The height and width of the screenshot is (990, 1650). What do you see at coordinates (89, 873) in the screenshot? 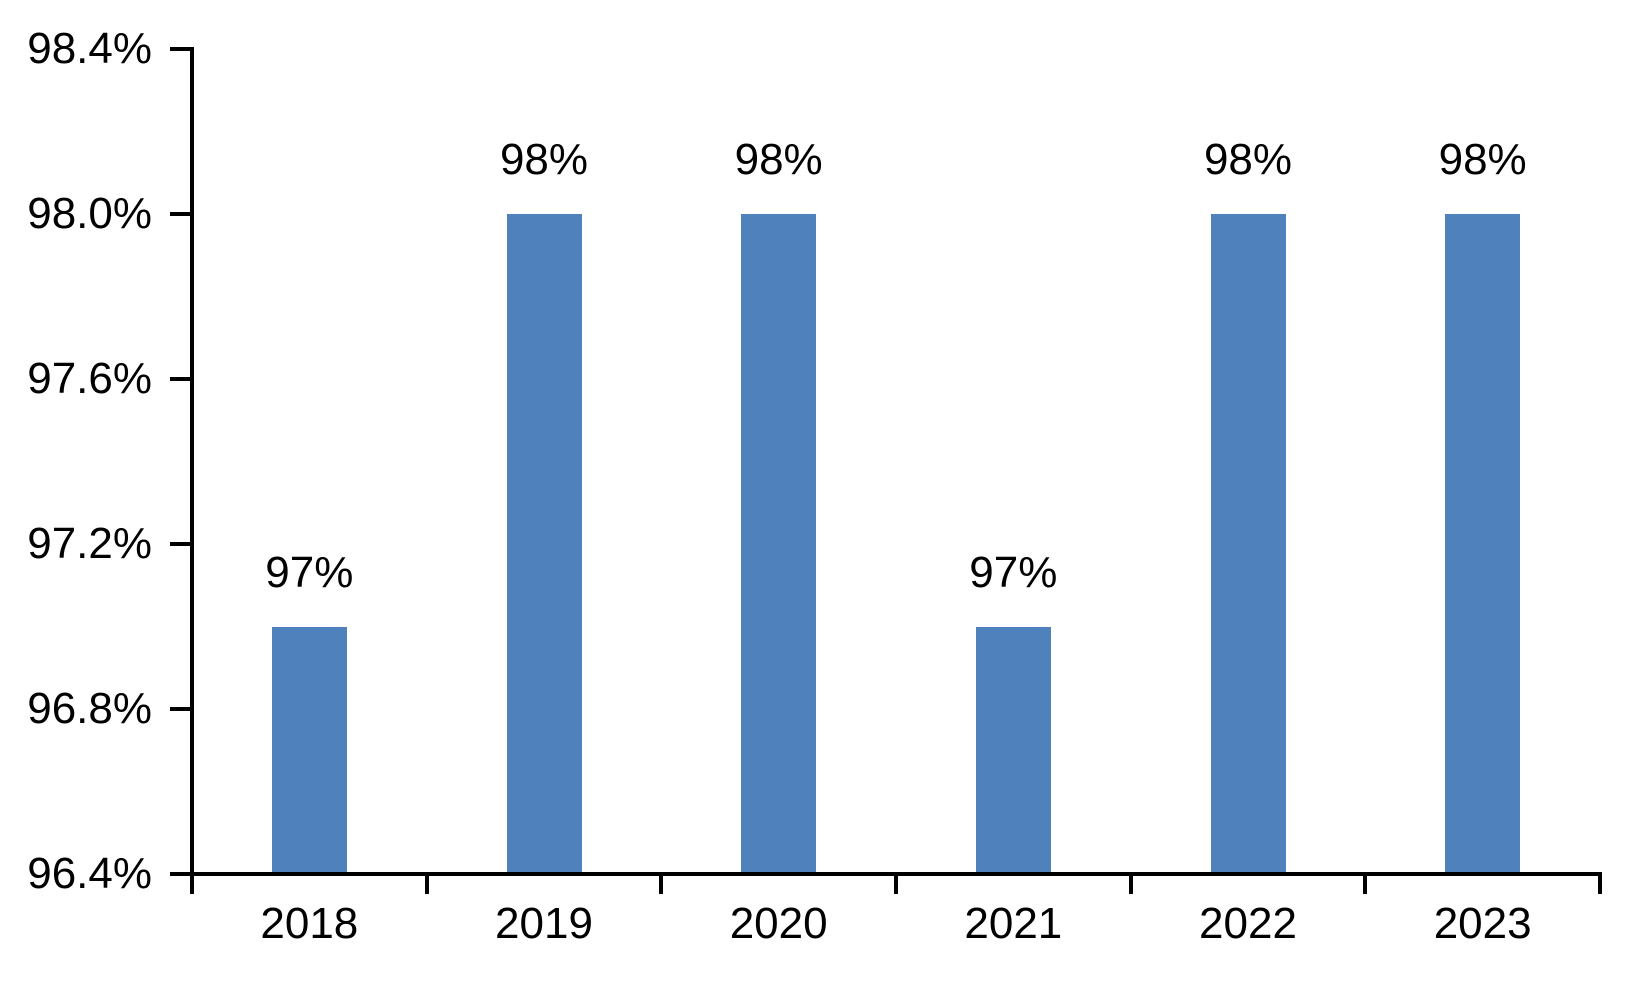
I see `y-tick-label: 96.4%` at bounding box center [89, 873].